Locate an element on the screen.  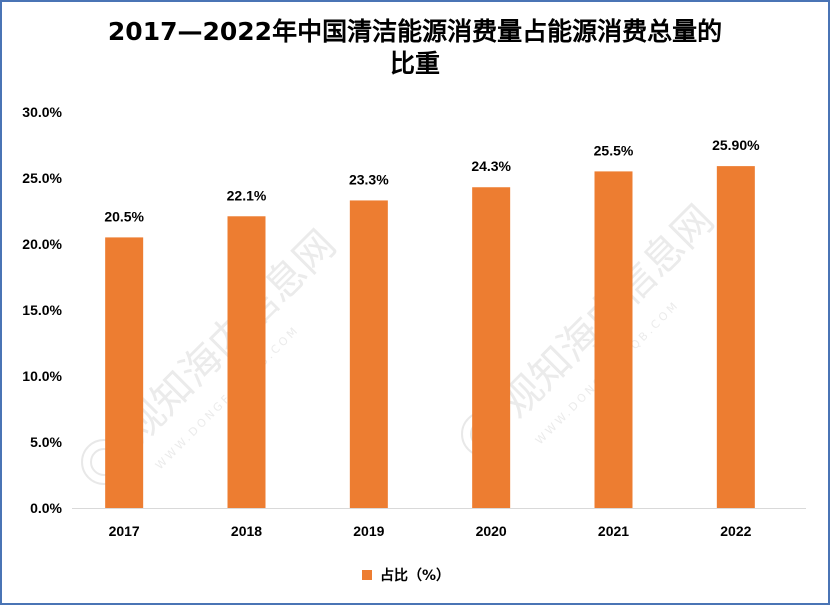
y-axis: 0.0% 5.0% 10.0% 15.0% 20.0% 25.0% 30.0% is located at coordinates (42, 310).